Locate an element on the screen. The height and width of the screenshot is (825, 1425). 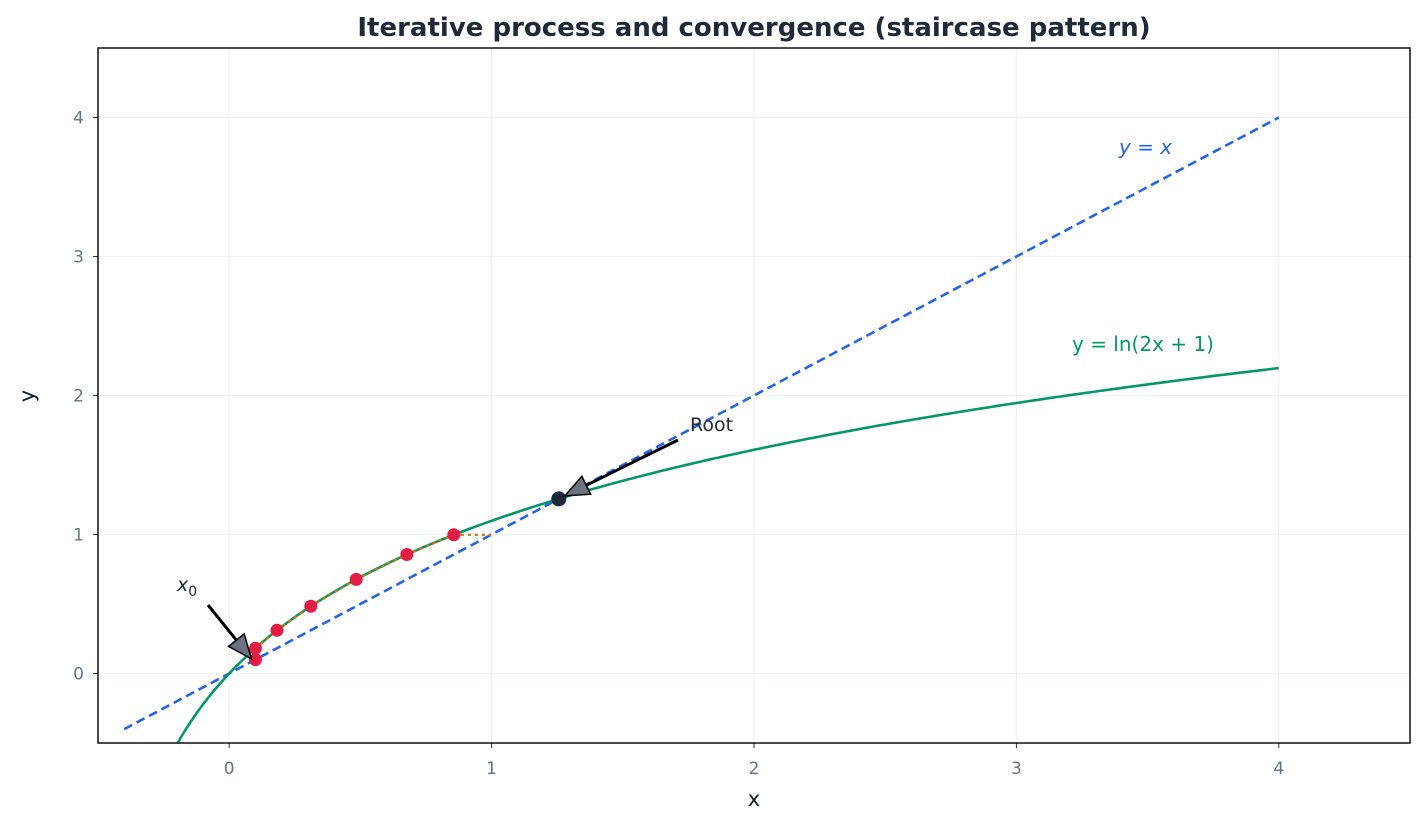
root-annotation: Root is located at coordinates (711, 425).